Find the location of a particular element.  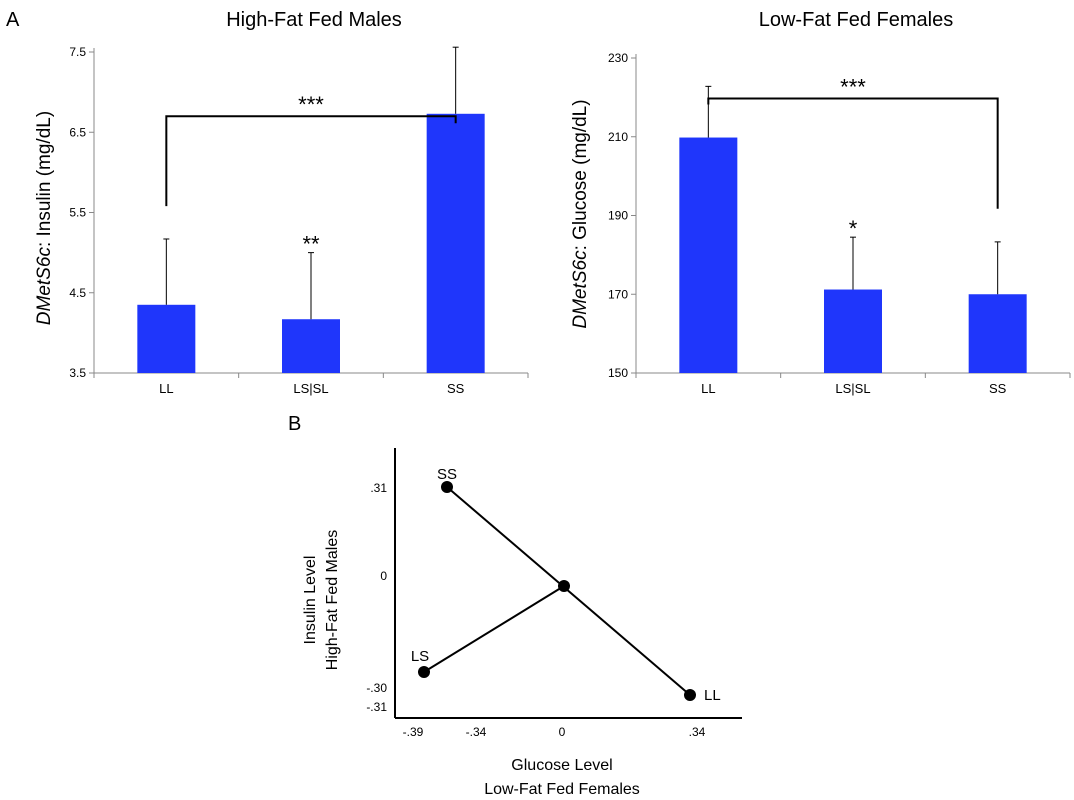

b-ytick-label: -.30 is located at coordinates (376, 688).